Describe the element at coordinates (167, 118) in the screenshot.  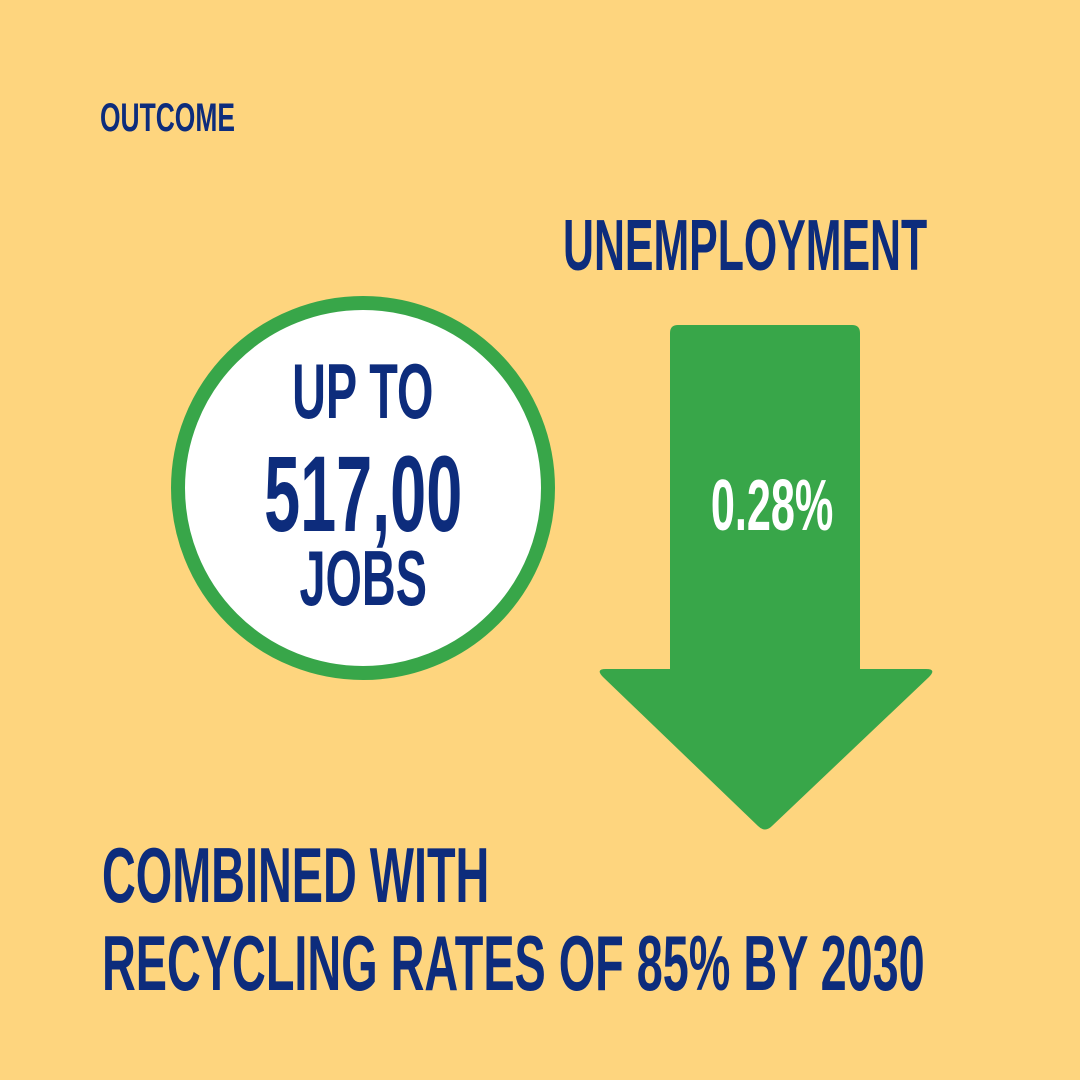
I see `section-label: OUTCOME` at that location.